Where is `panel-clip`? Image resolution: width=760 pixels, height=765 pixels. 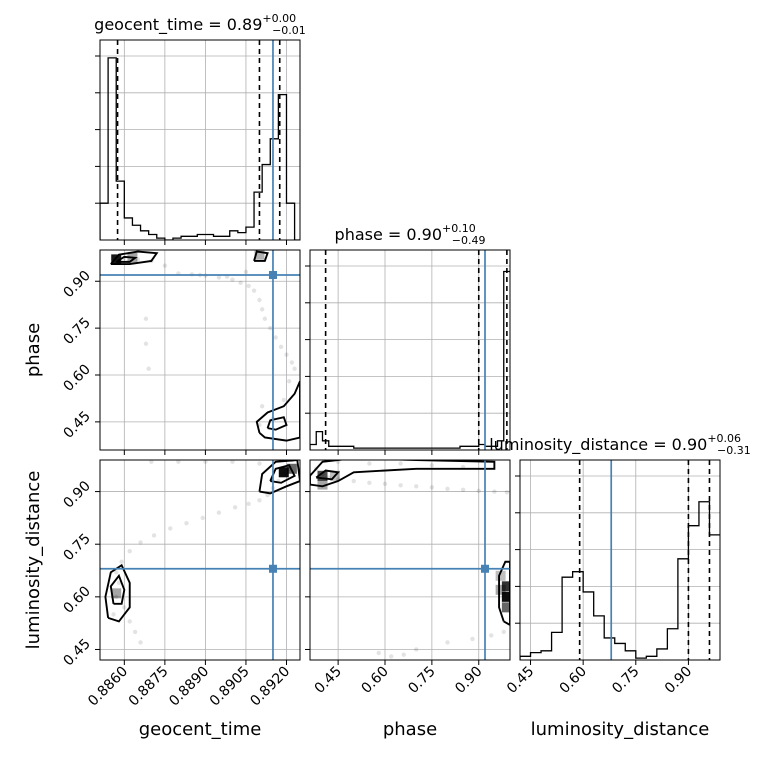
panel-clip is located at coordinates (200, 350).